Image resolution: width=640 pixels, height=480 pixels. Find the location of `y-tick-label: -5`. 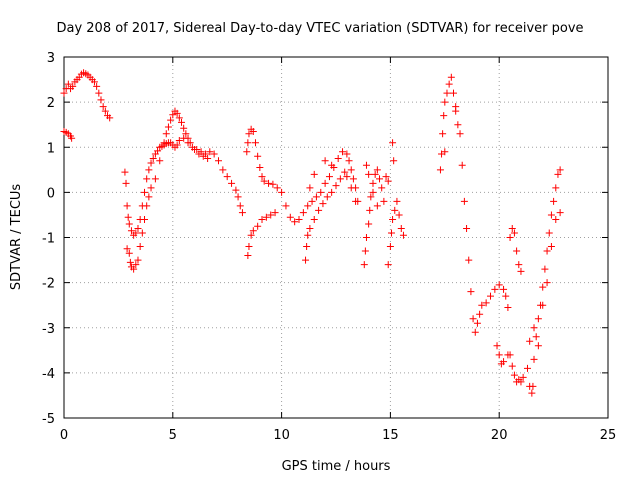

y-tick-label: -5 is located at coordinates (48, 419).